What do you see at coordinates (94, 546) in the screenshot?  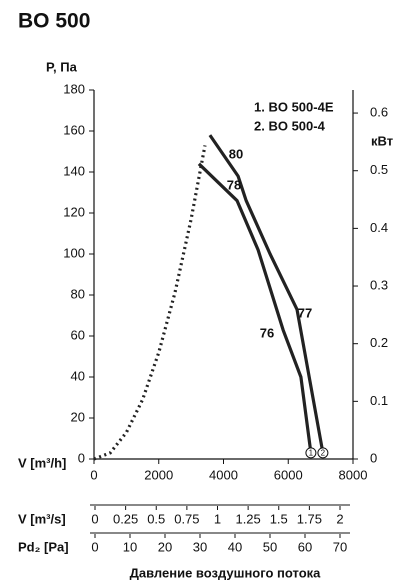 I see `pressure_pa-tick-label: 0` at bounding box center [94, 546].